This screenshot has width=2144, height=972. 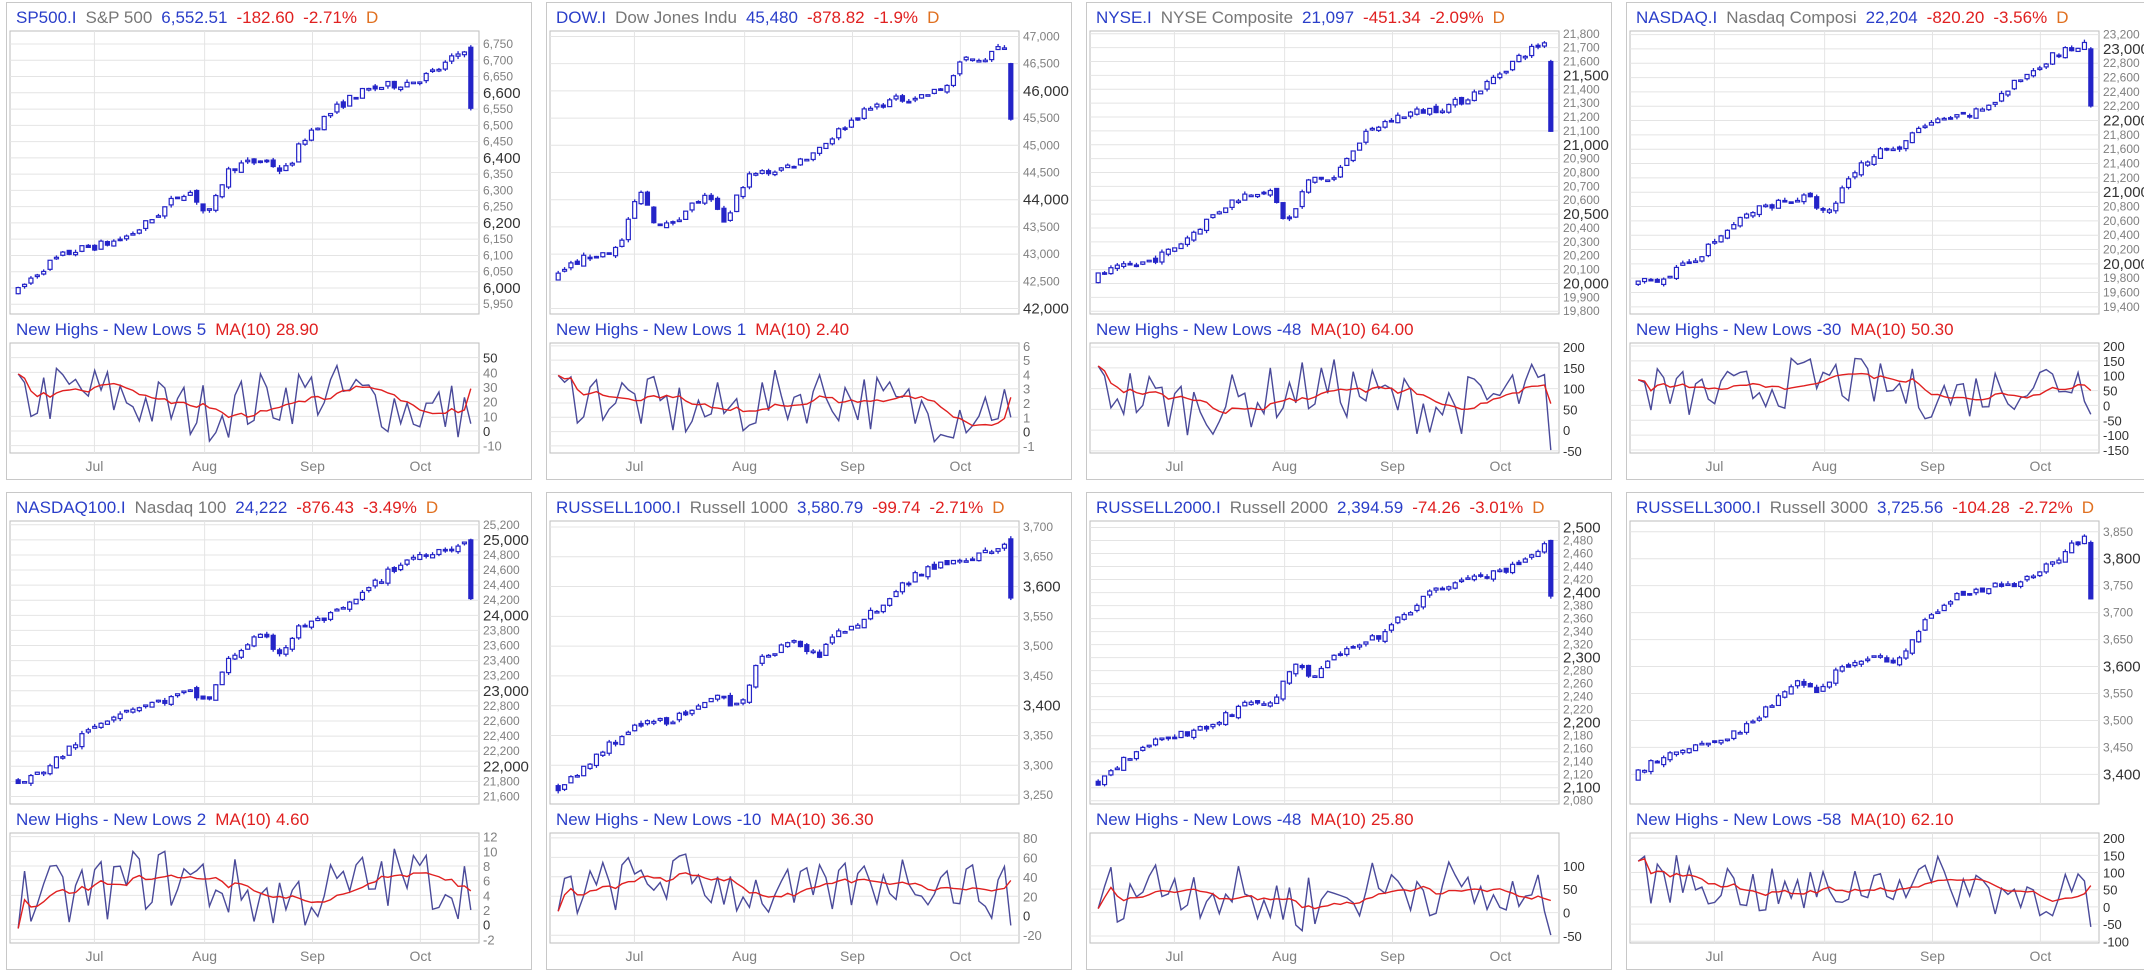 What do you see at coordinates (1578, 710) in the screenshot?
I see `price-tick-label: 2,220` at bounding box center [1578, 710].